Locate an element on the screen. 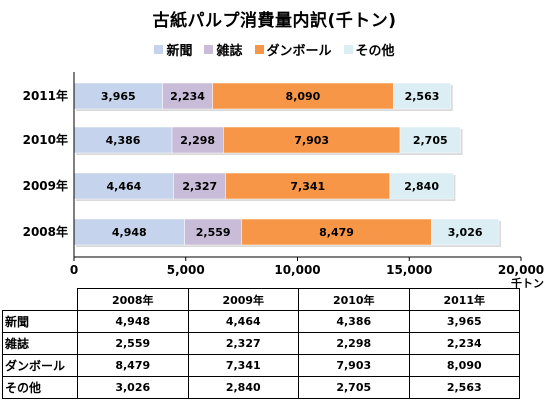 The height and width of the screenshot is (402, 549). x-tick-label: 10,000 is located at coordinates (297, 270).